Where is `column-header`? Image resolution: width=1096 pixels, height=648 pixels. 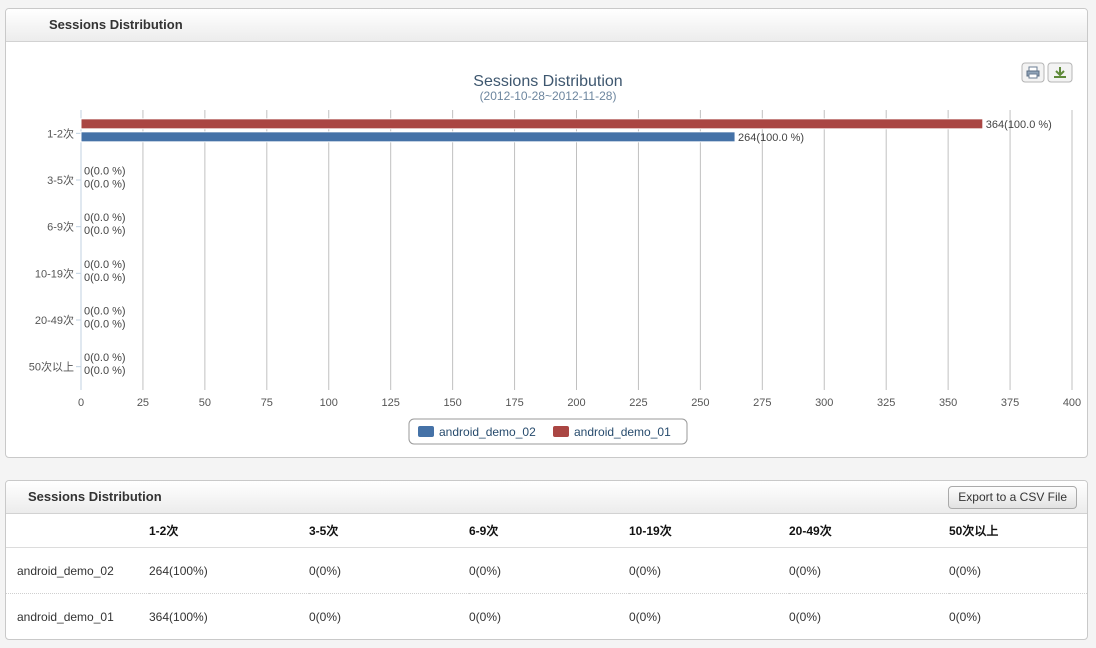
column-header is located at coordinates (77, 531).